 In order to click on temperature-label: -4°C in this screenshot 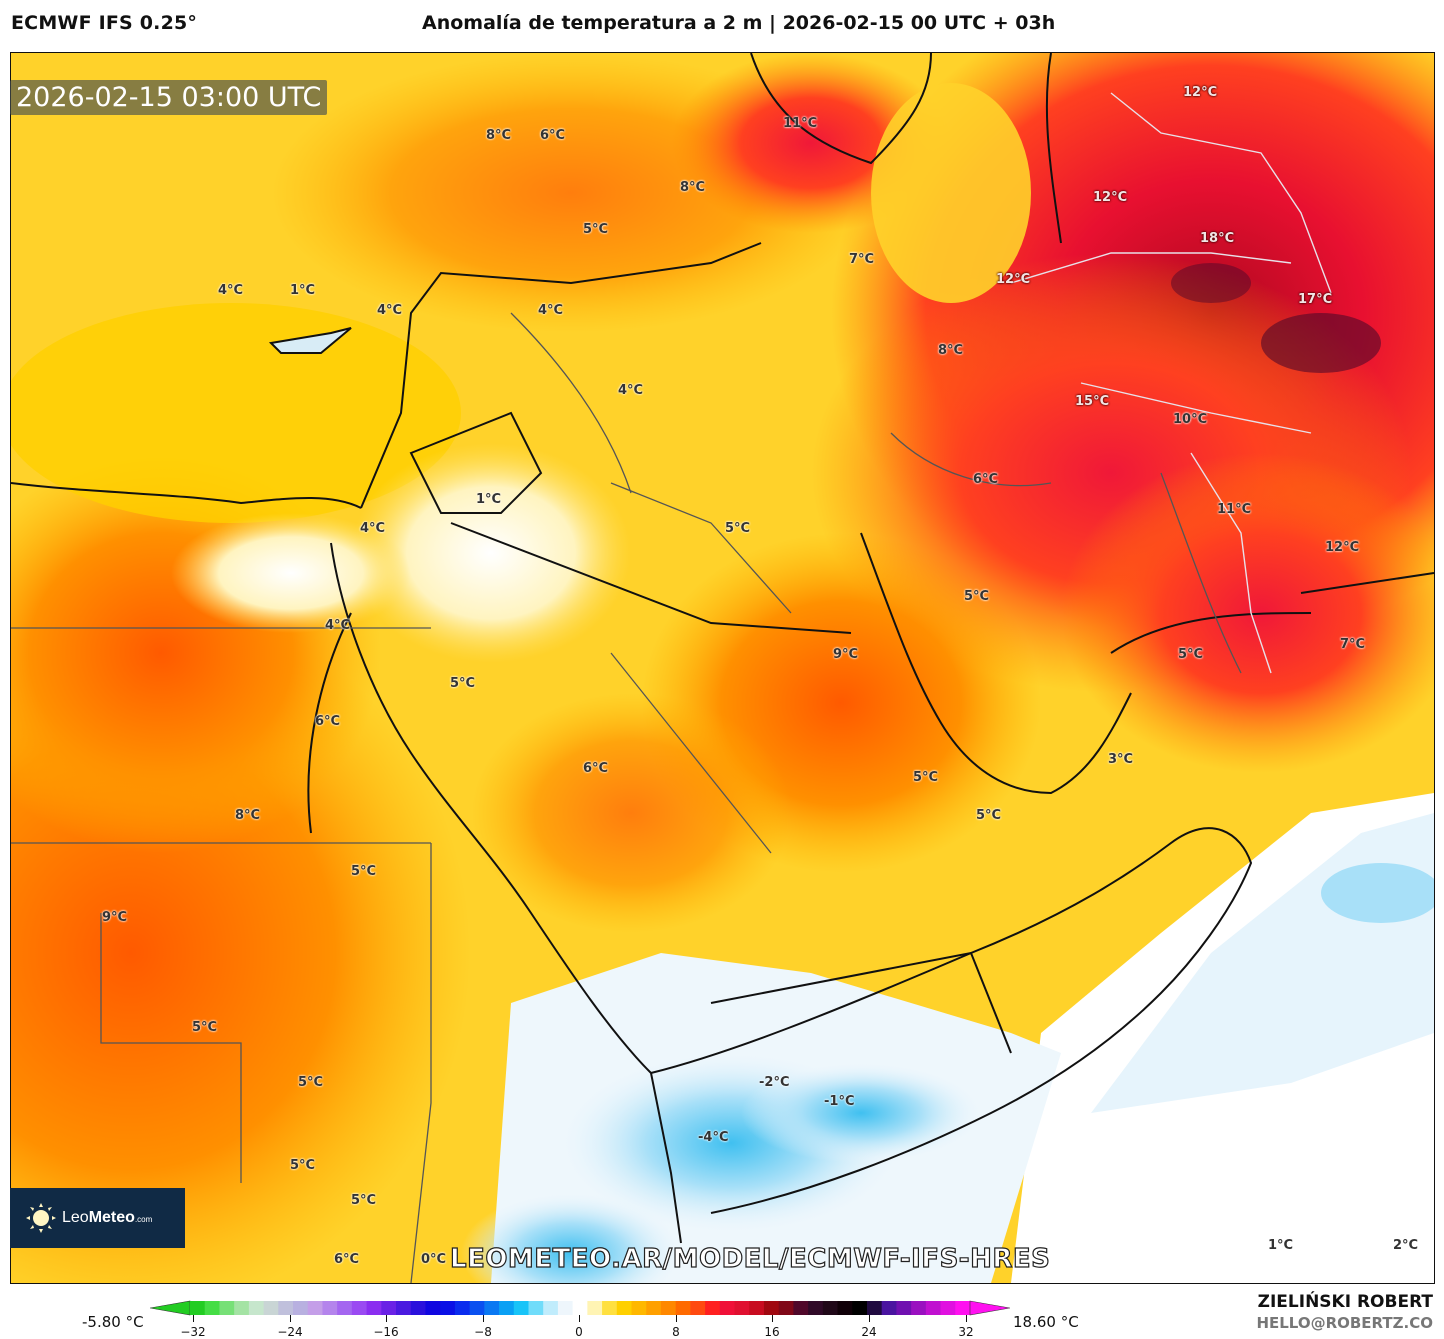, I will do `click(713, 1137)`.